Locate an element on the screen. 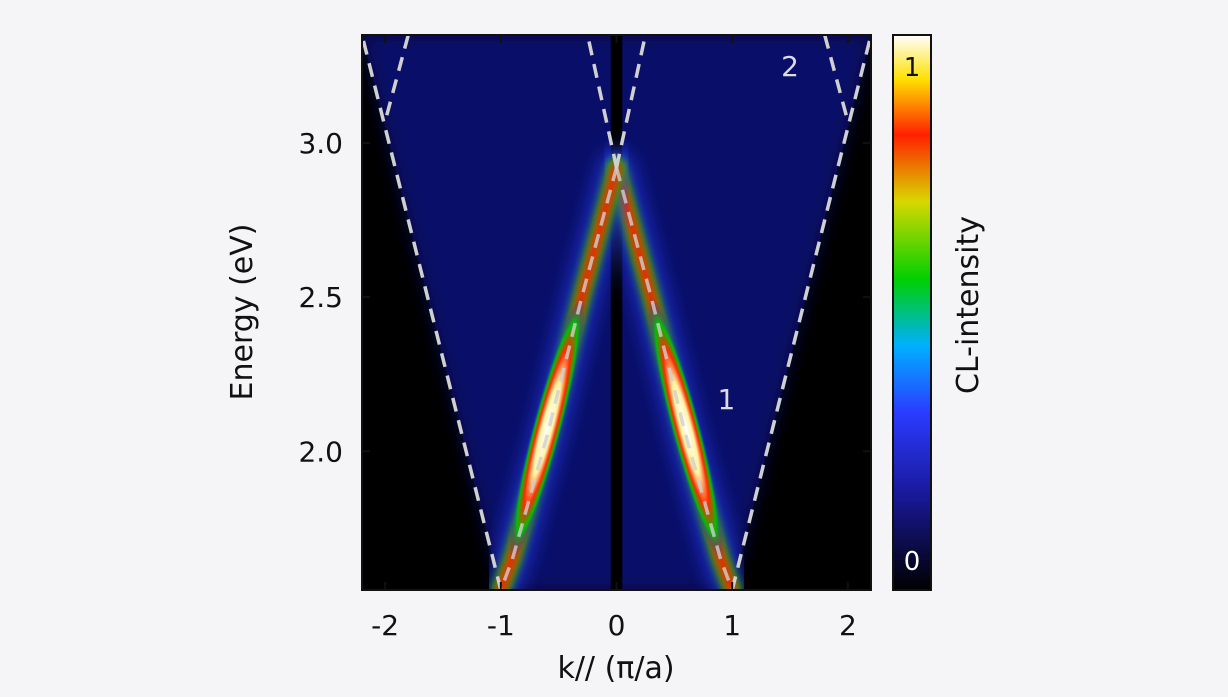 The height and width of the screenshot is (697, 1228). center-strip is located at coordinates (616, 312).